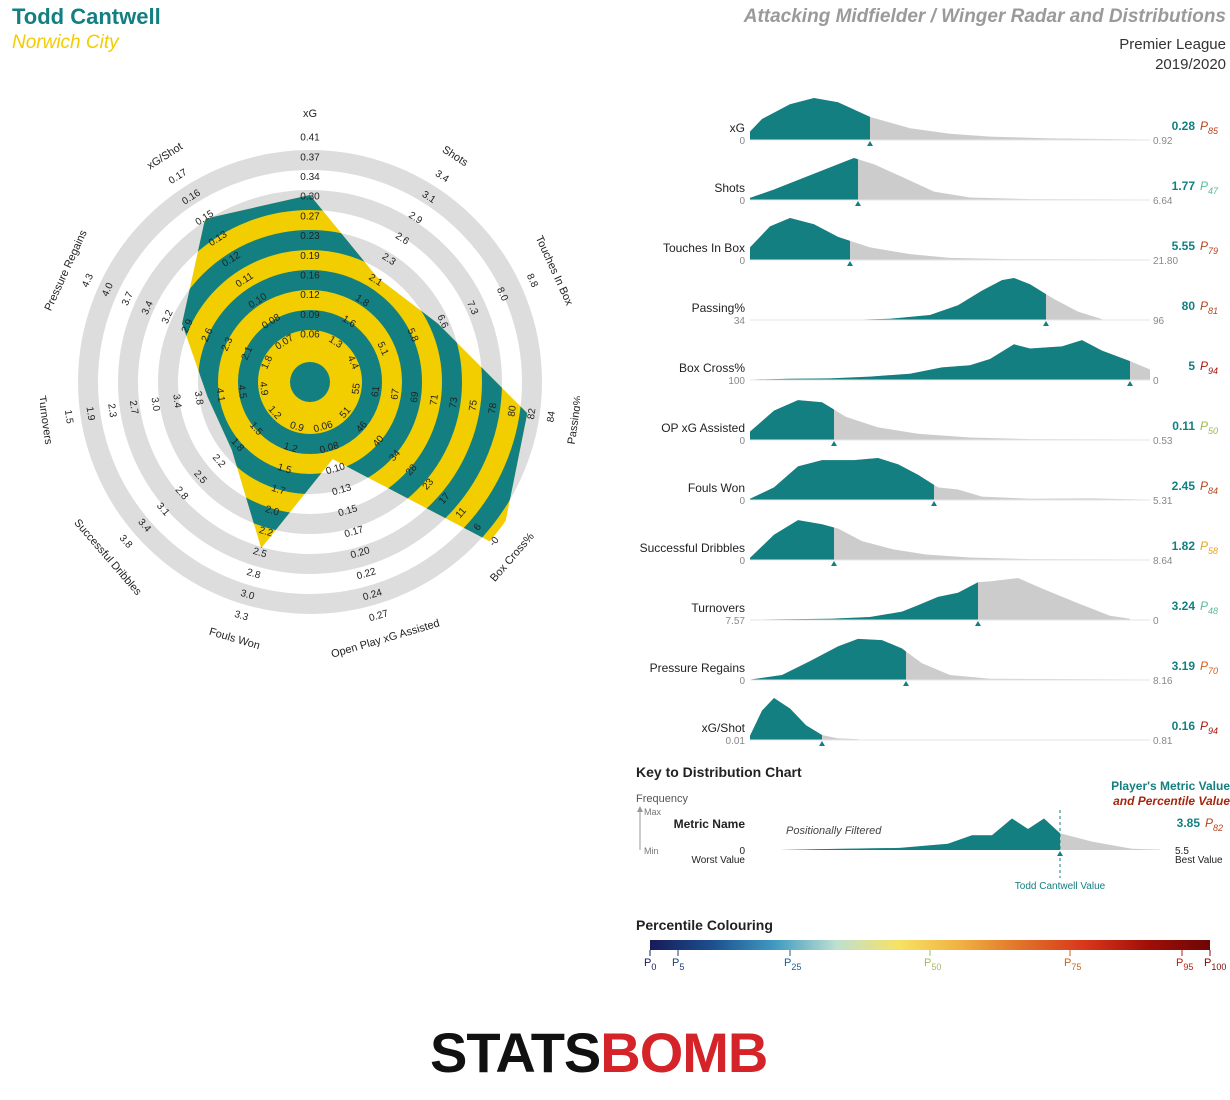 The image size is (1230, 1100). I want to click on radar-tick-label: 1.5, so click(68, 417).